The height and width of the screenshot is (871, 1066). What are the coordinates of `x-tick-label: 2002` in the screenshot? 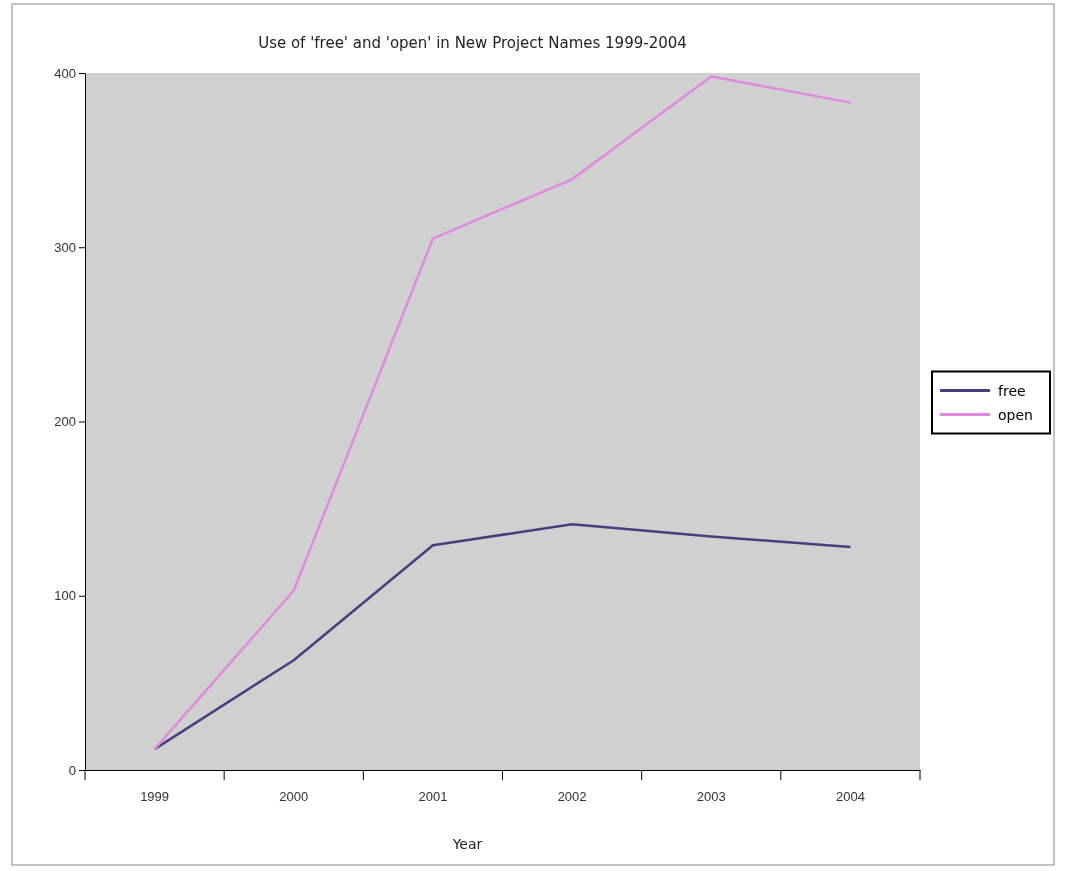 It's located at (572, 797).